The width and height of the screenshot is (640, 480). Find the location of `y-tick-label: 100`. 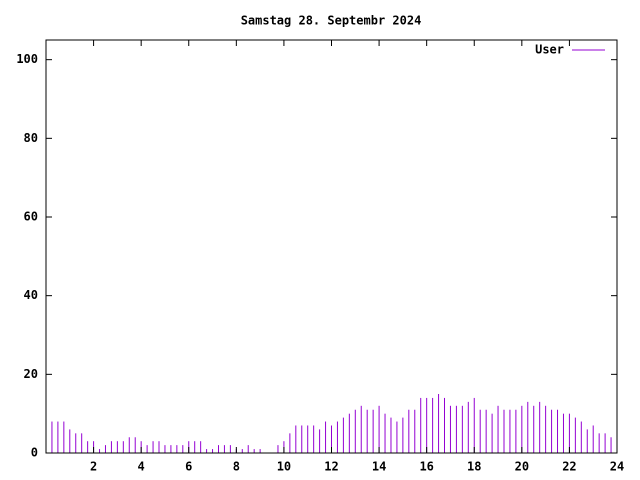

y-tick-label: 100 is located at coordinates (27, 59).